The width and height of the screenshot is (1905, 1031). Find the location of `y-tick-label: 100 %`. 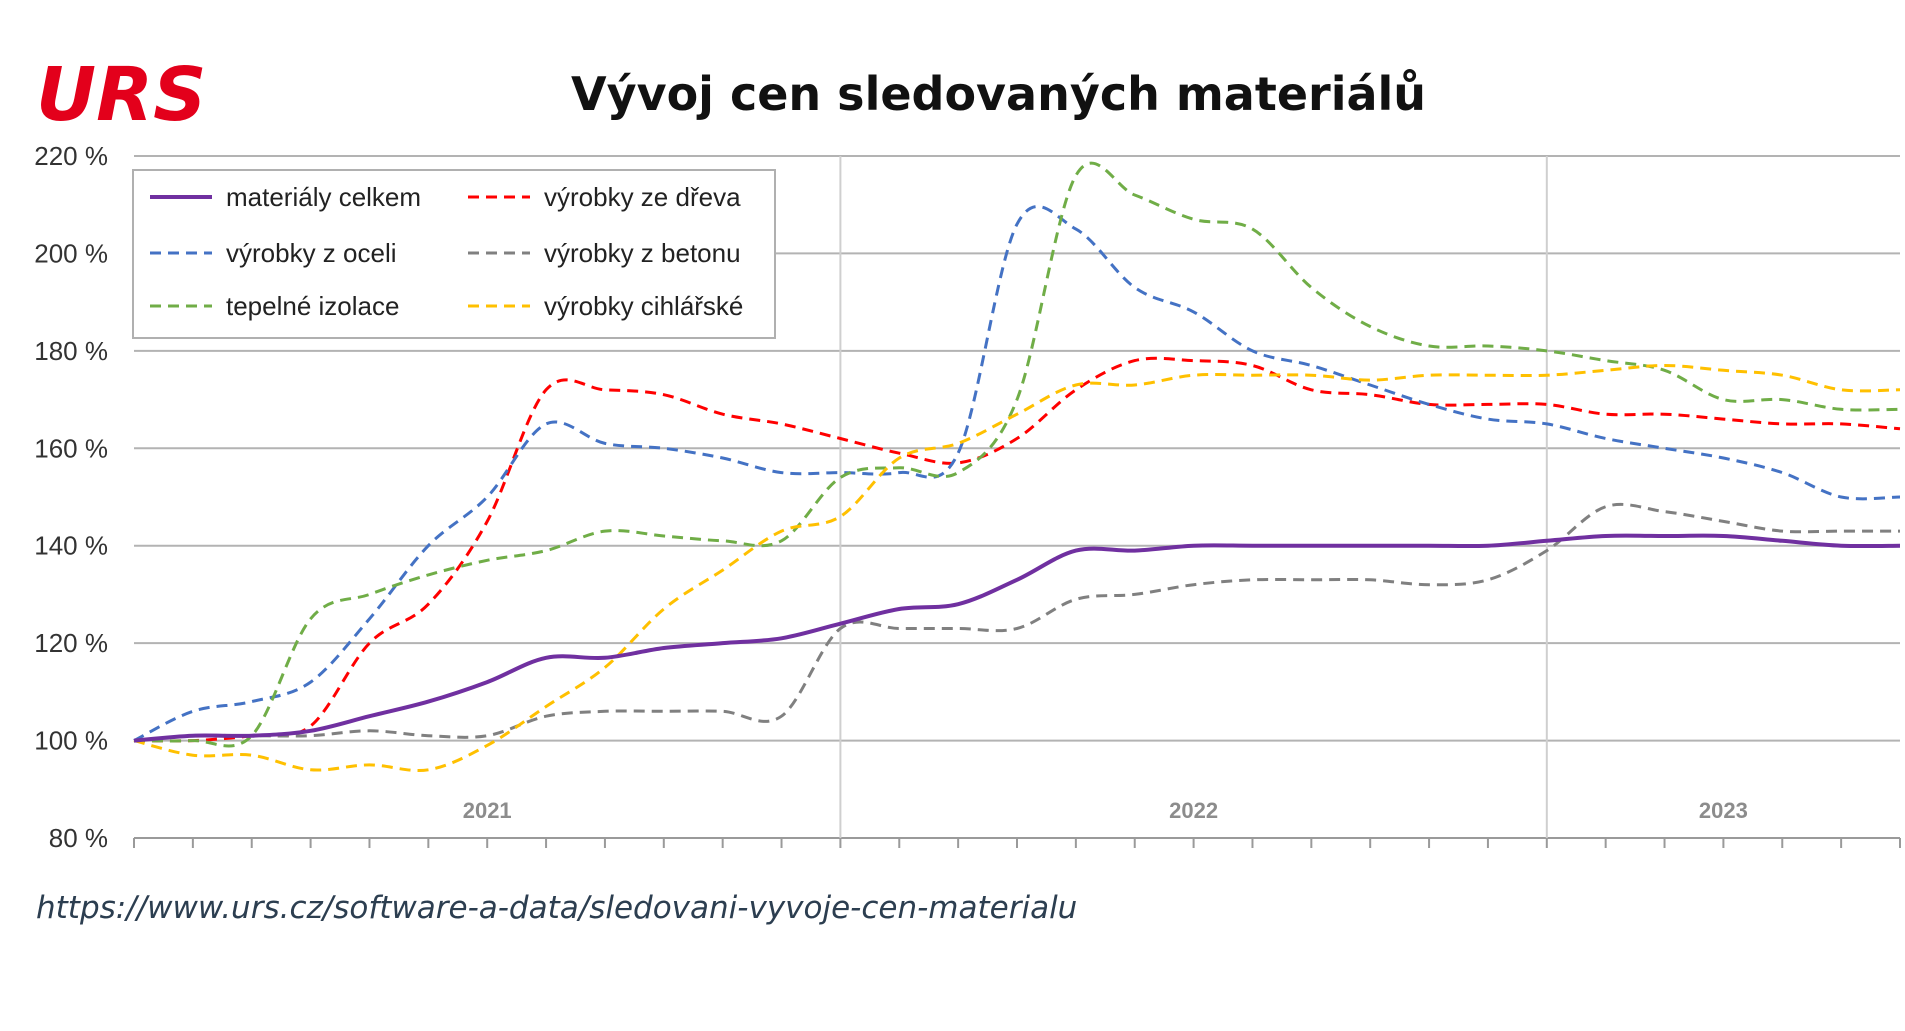

y-tick-label: 100 % is located at coordinates (71, 741).